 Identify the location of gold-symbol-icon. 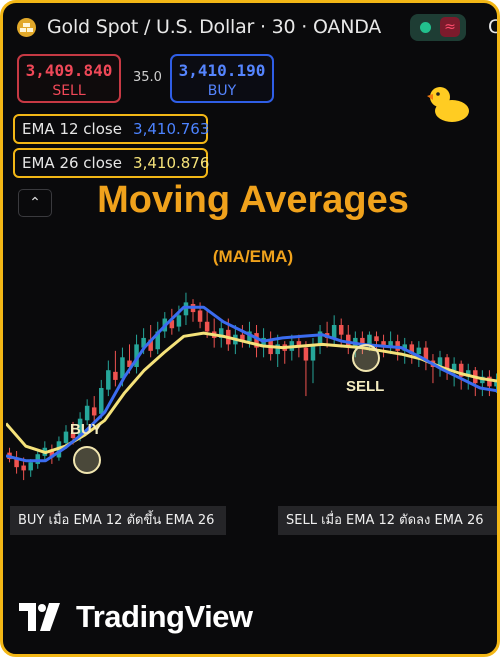
(26, 27).